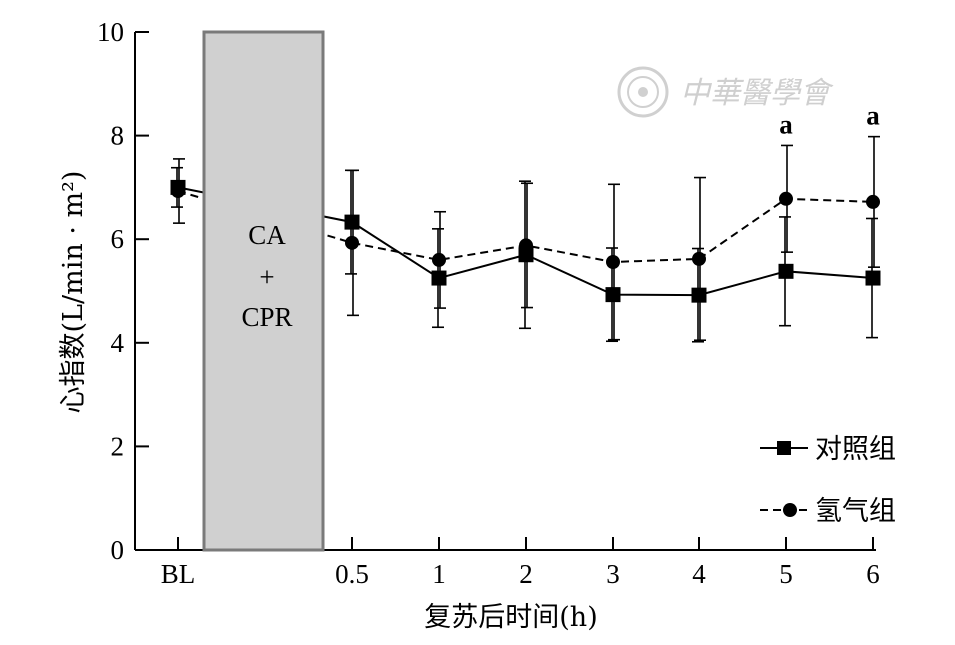  I want to click on legend-marker-control, so click(784, 448).